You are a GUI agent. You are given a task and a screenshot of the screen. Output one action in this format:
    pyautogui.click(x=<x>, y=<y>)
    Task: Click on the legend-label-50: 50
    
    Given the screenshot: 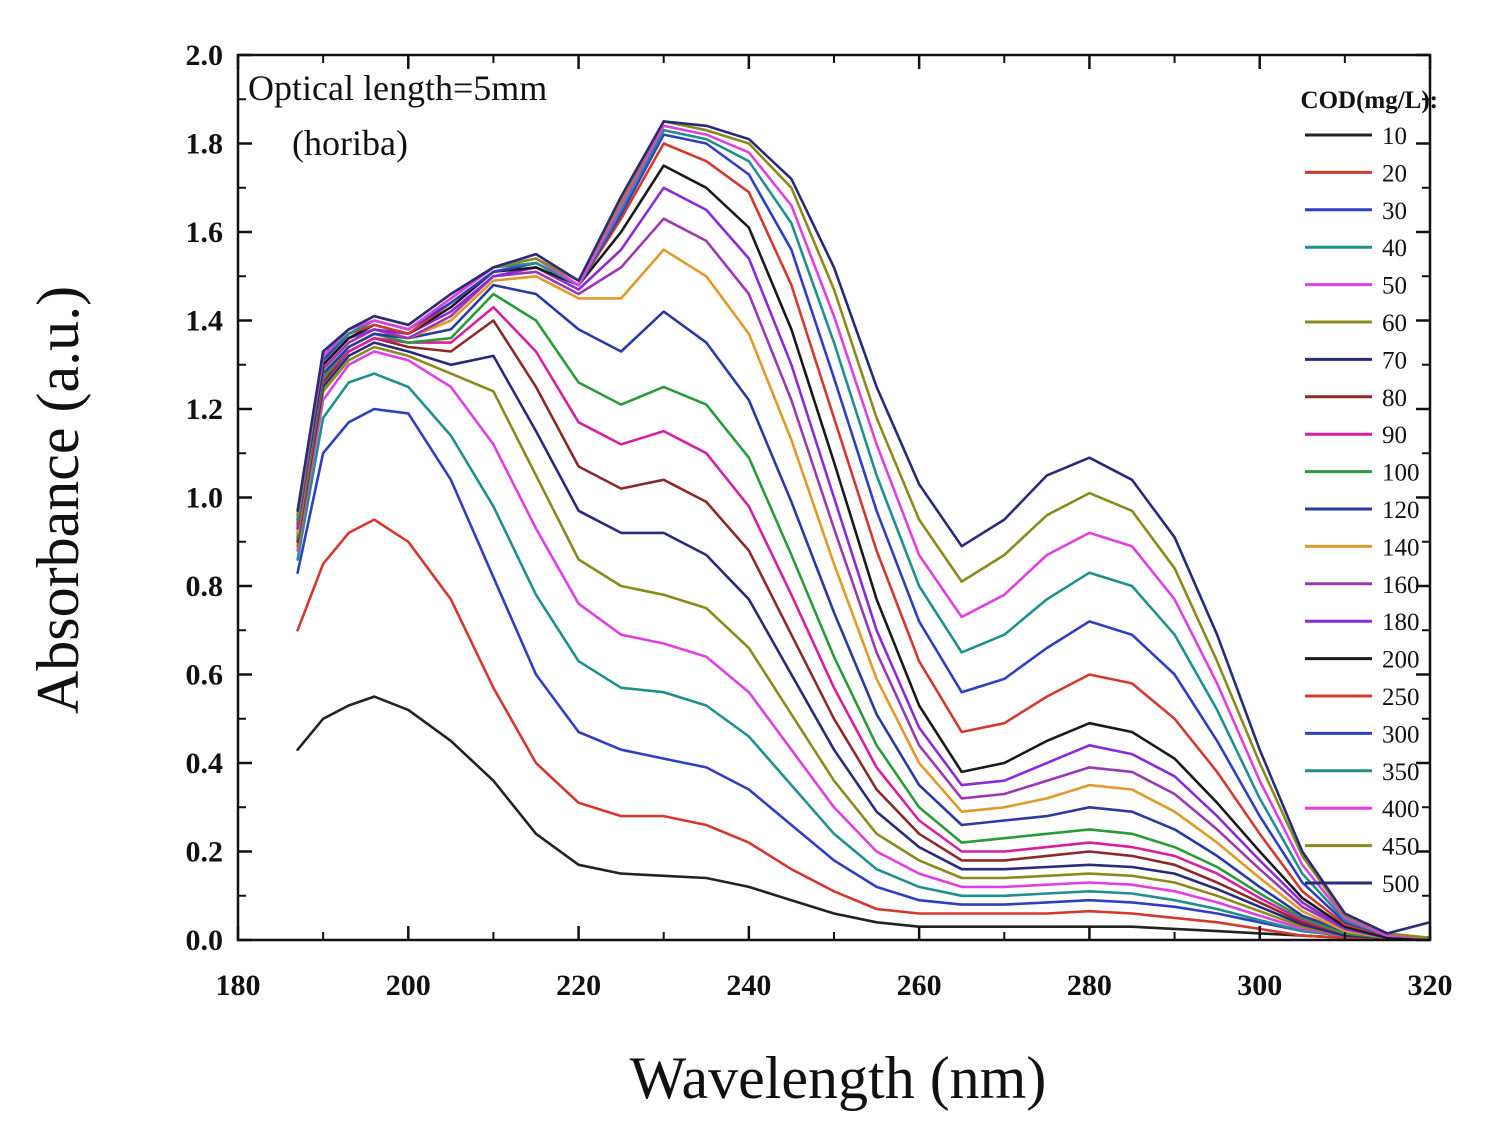 What is the action you would take?
    pyautogui.click(x=1394, y=286)
    